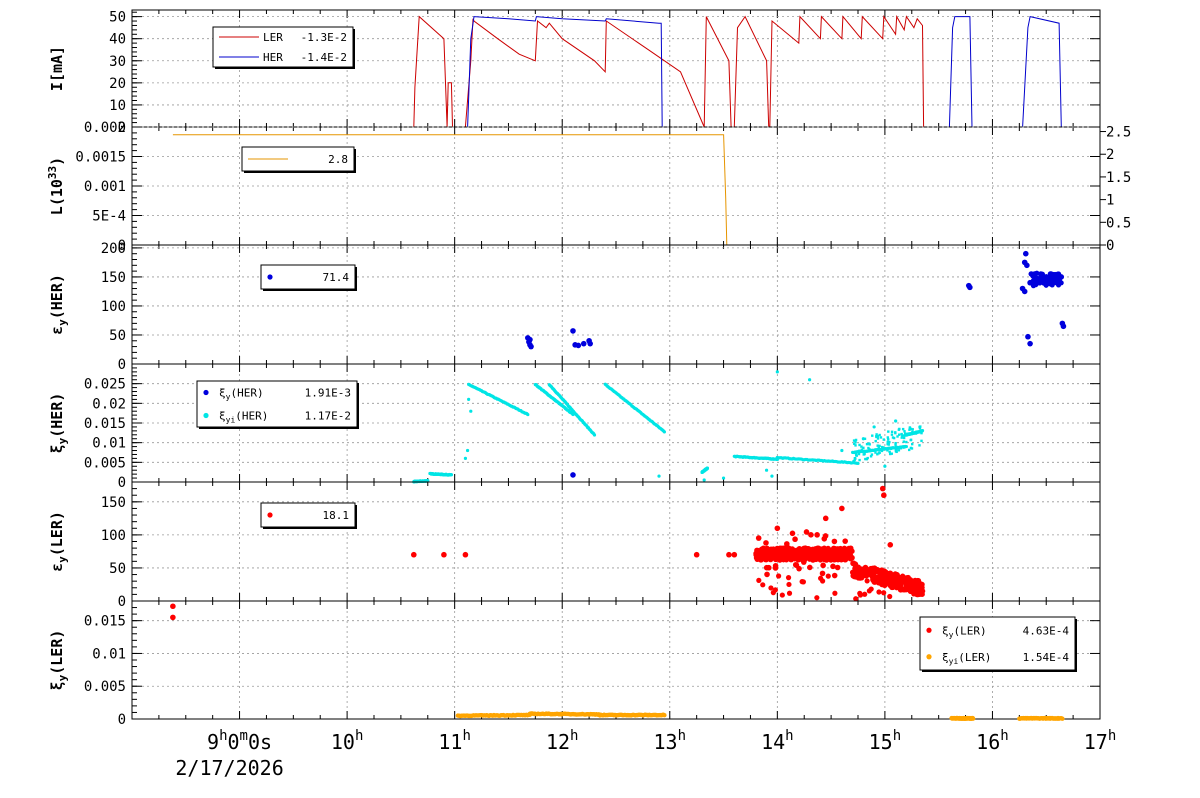 Image resolution: width=1200 pixels, height=798 pixels. Describe the element at coordinates (122, 128) in the screenshot. I see `y-tick-label: 0` at that location.